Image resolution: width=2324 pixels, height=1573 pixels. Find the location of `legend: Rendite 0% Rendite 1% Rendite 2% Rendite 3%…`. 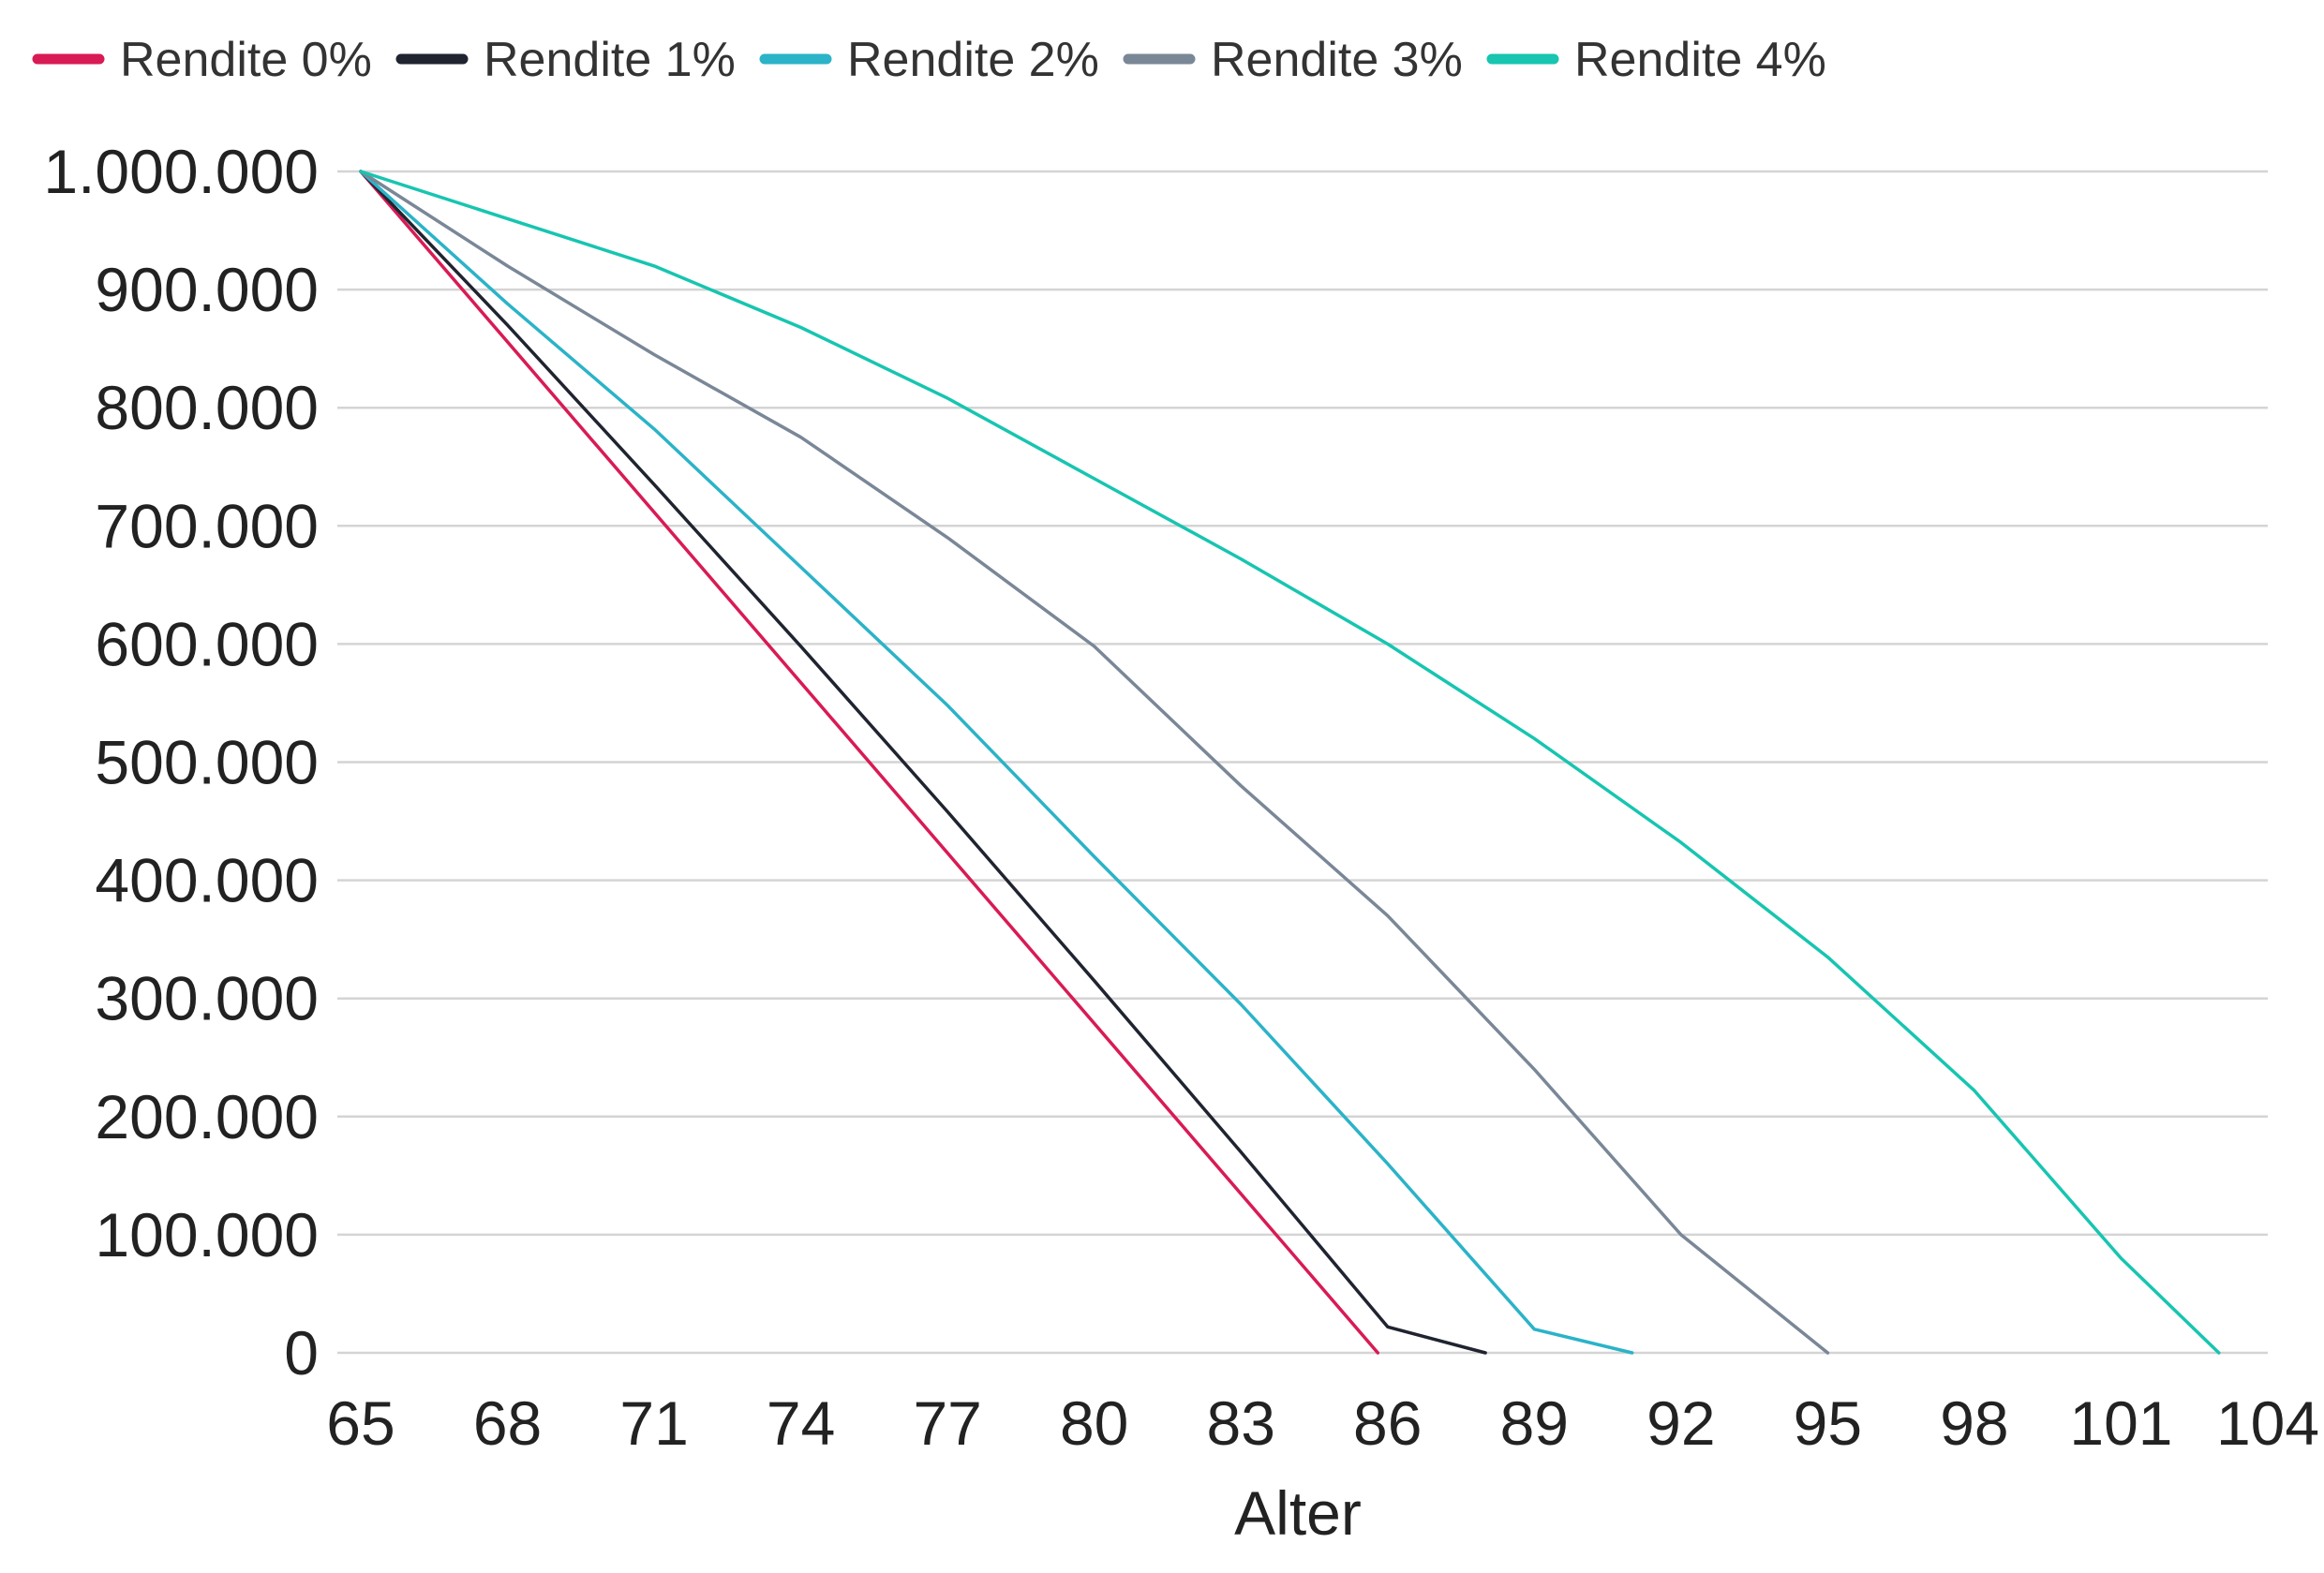

legend: Rendite 0% Rendite 1% Rendite 2% Rendite 3%… is located at coordinates (929, 60).